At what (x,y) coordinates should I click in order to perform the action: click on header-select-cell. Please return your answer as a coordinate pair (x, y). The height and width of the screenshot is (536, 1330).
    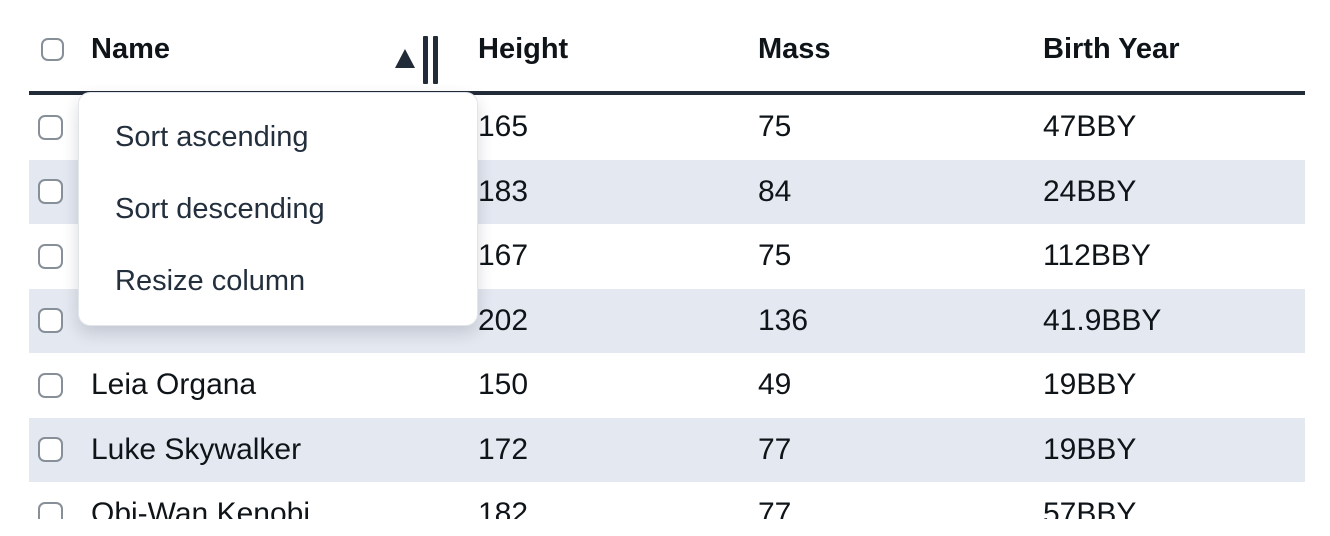
    Looking at the image, I should click on (60, 49).